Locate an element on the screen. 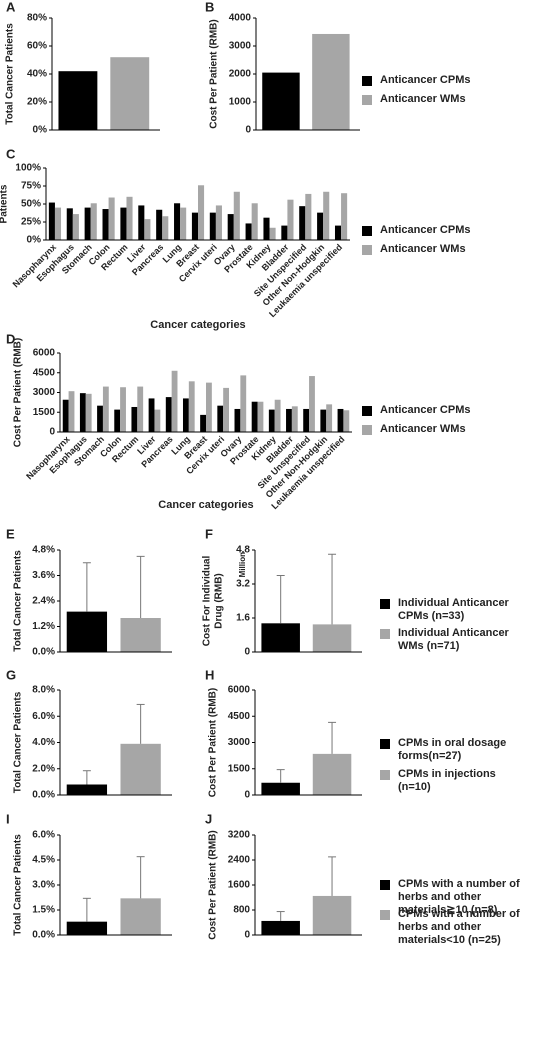 This screenshot has width=550, height=1045. y-tick-label: 1600 is located at coordinates (239, 885).